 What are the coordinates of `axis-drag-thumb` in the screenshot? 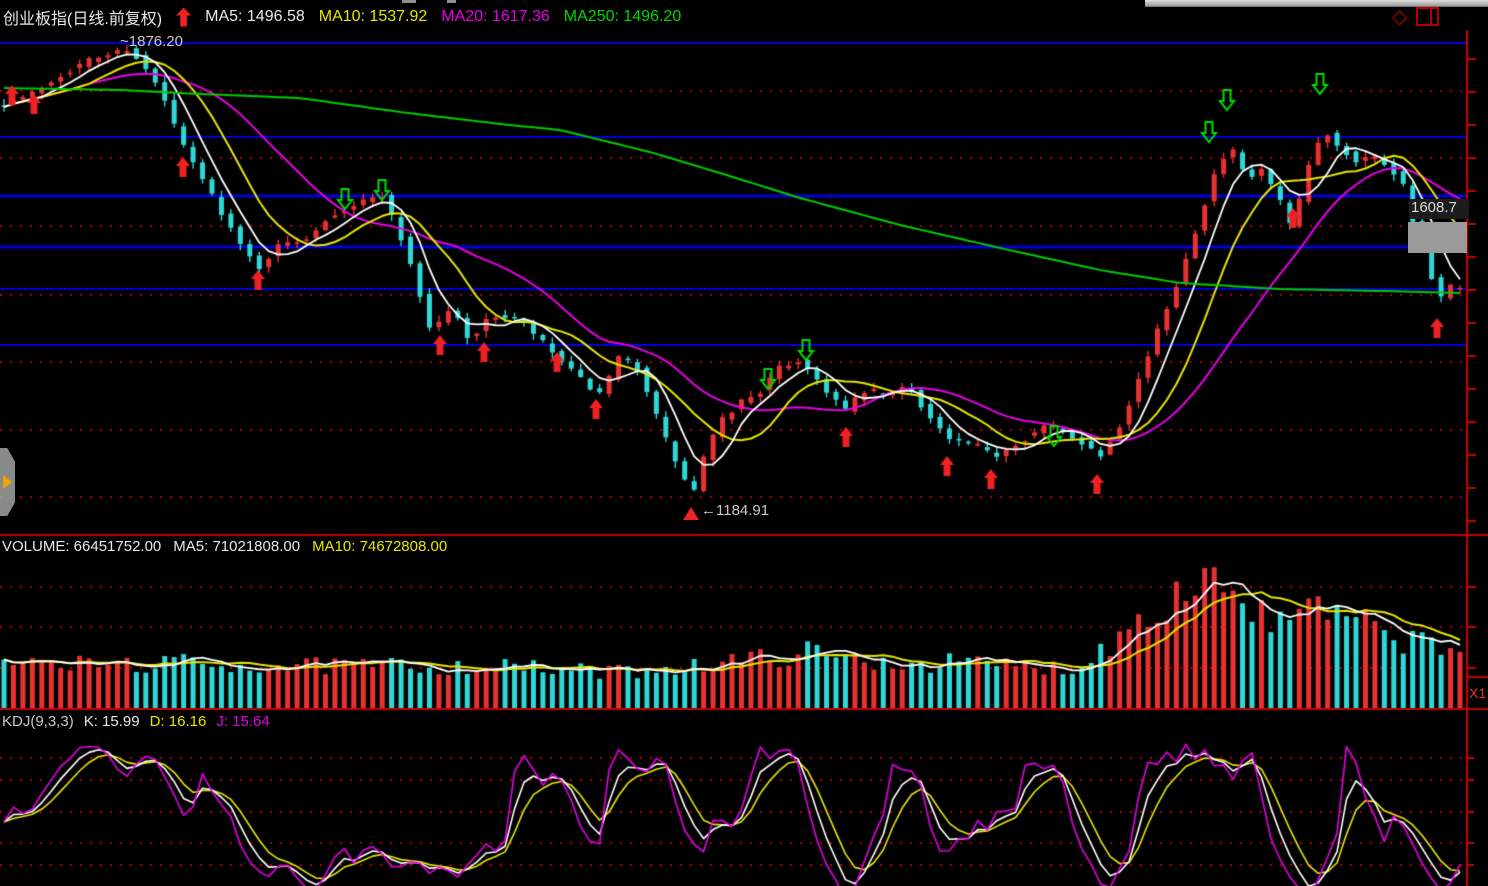 It's located at (1437, 237).